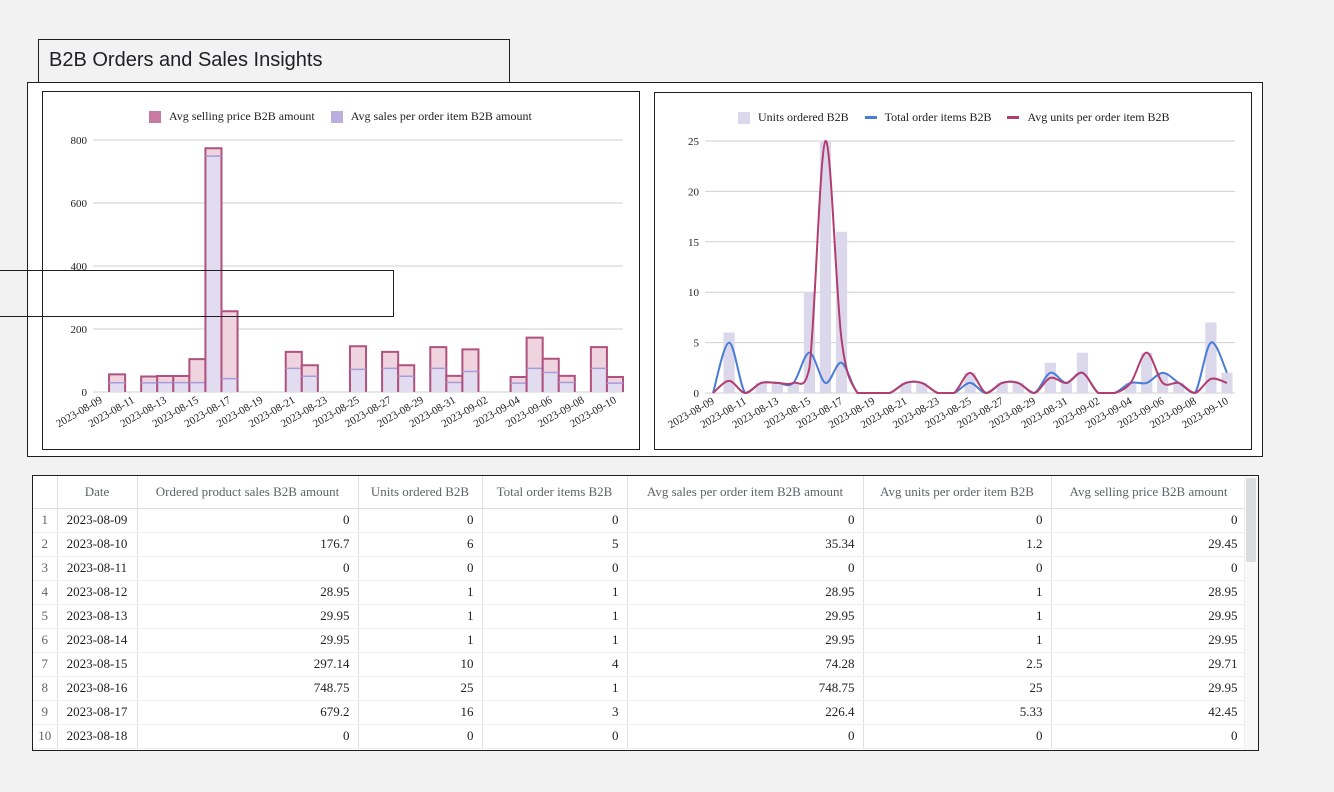  I want to click on legend-item-avg-selling-price: Avg selling price B2B amount, so click(232, 116).